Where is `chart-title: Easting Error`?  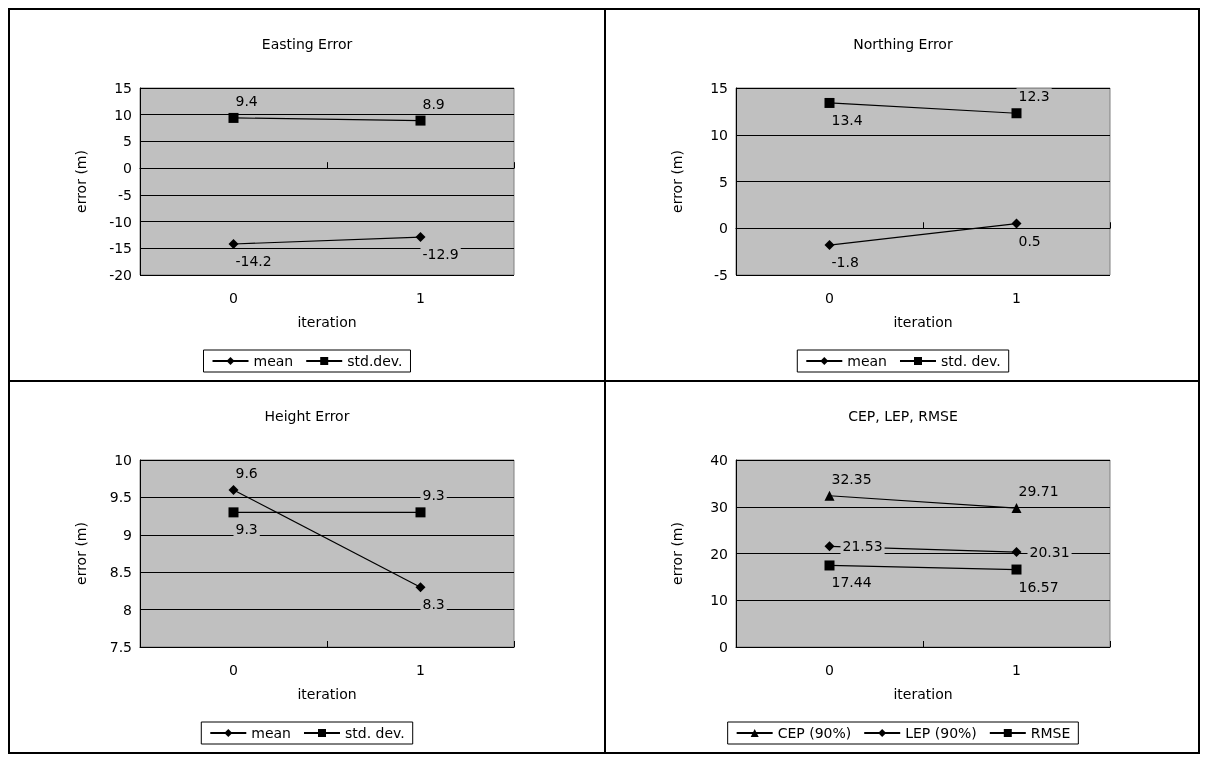
chart-title: Easting Error is located at coordinates (307, 44).